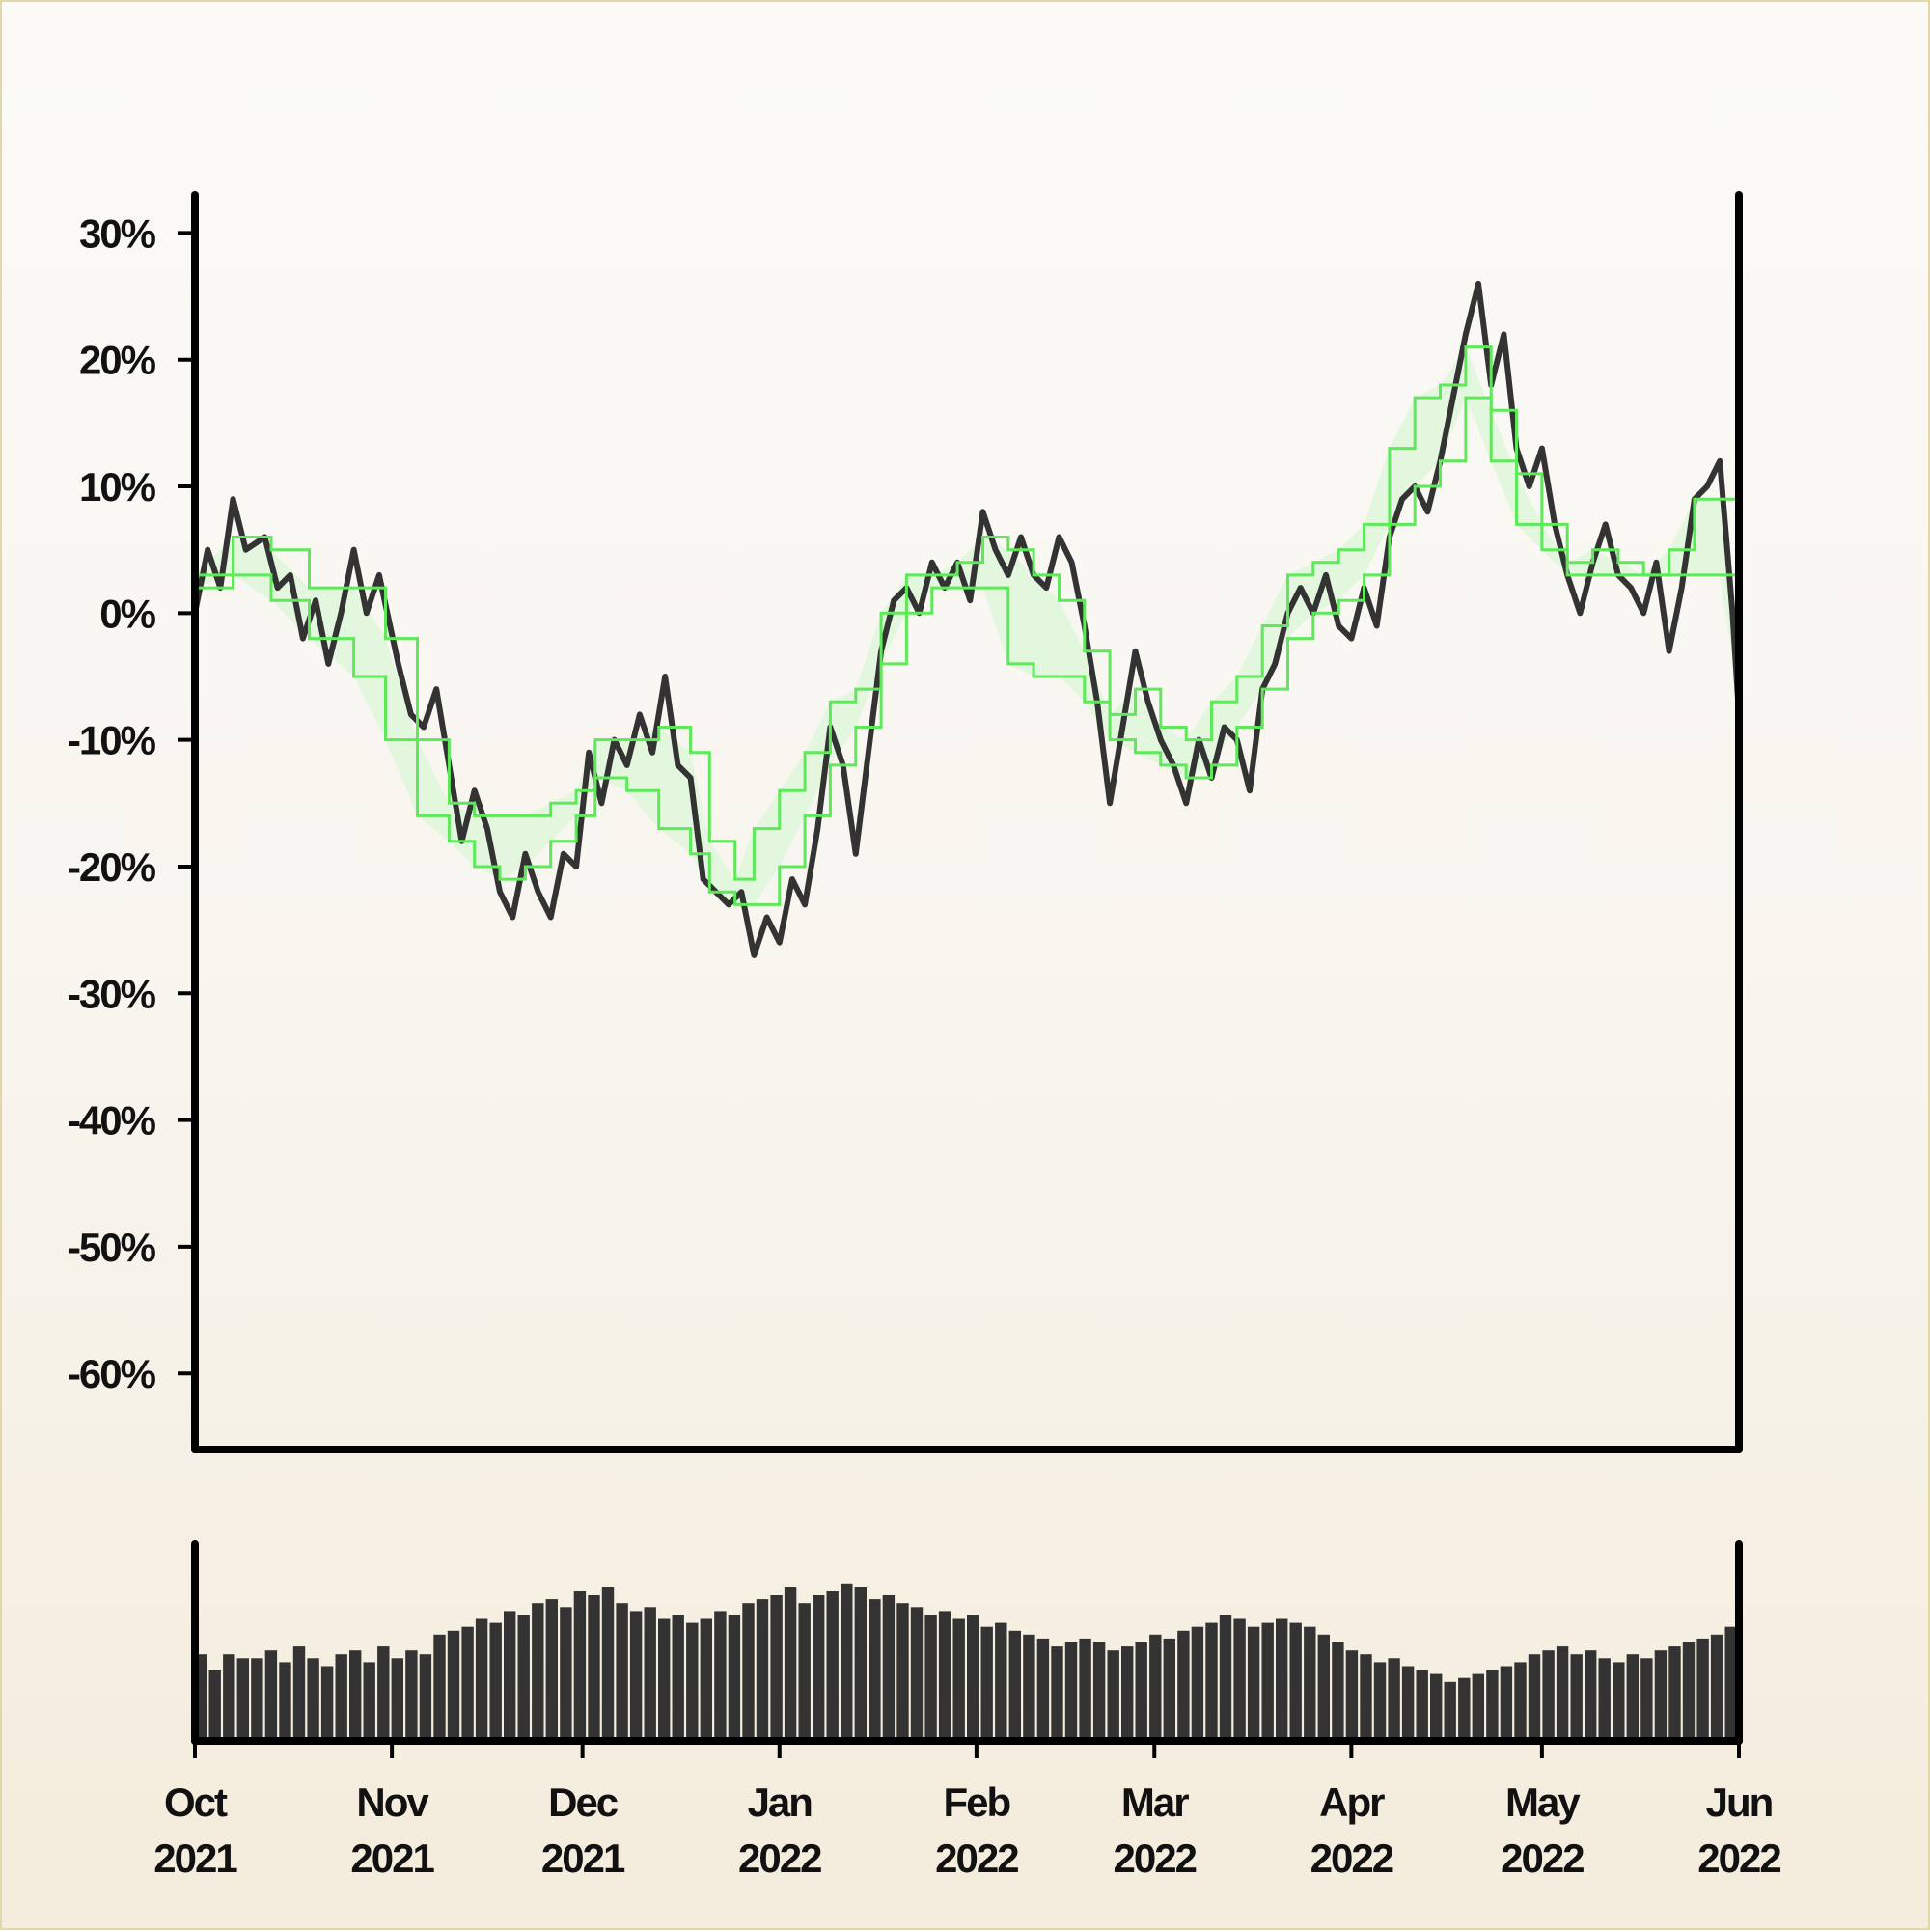  What do you see at coordinates (1155, 1830) in the screenshot?
I see `x-tick-label: Mar 2022` at bounding box center [1155, 1830].